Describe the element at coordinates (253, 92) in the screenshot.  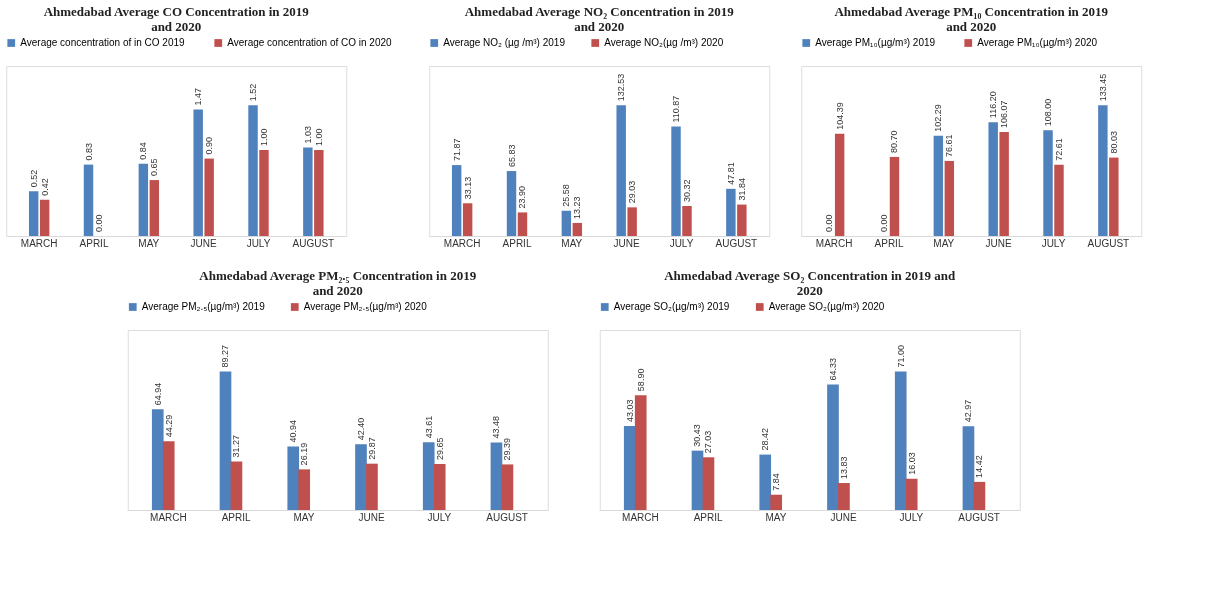
I see `data-label: 1.52` at that location.